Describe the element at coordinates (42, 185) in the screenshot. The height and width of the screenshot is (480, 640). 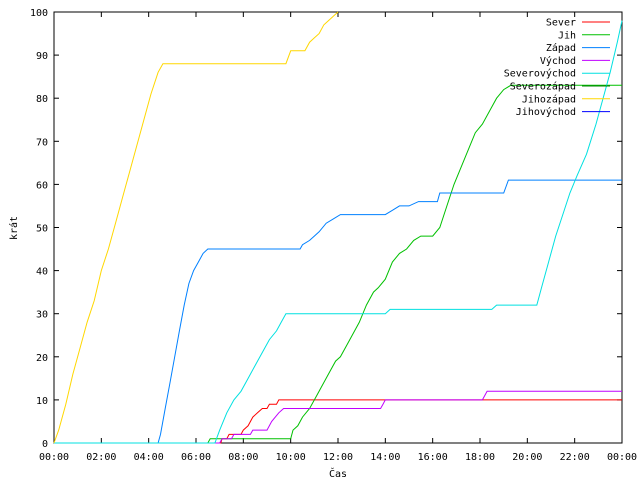
I see `y-tick-label: 60` at that location.